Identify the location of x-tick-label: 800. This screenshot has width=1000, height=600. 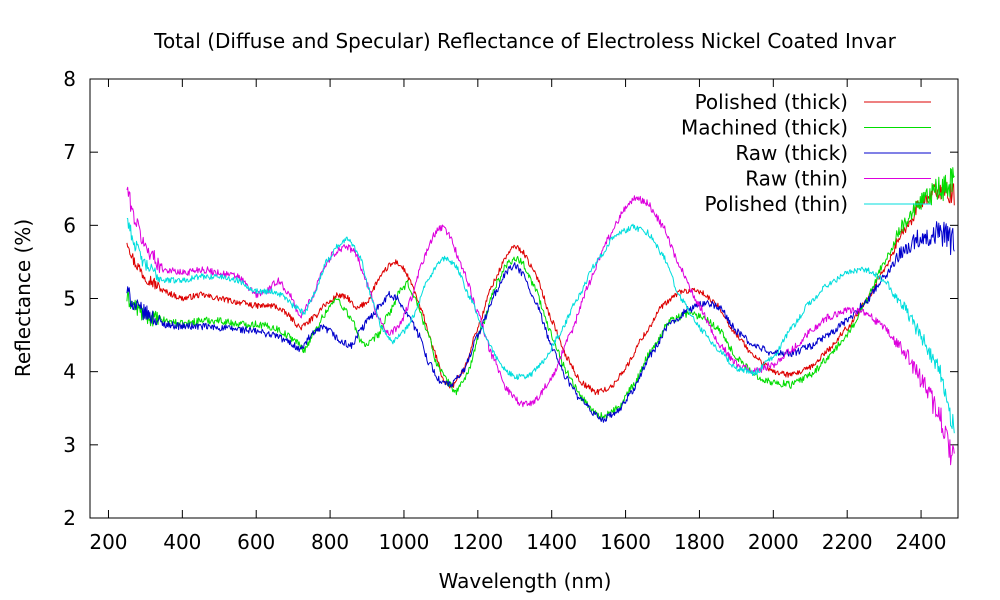
(330, 542).